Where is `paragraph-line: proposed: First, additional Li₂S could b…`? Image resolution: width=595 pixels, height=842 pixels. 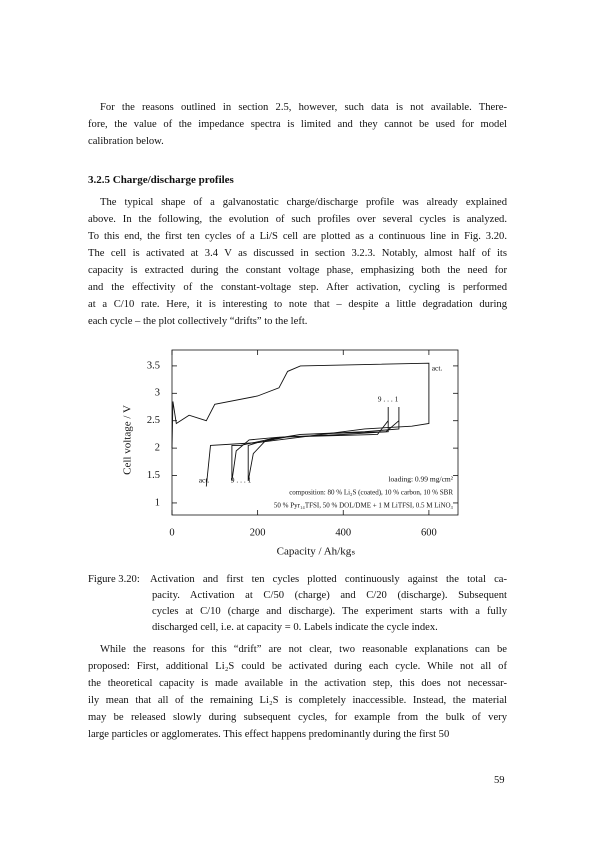 paragraph-line: proposed: First, additional Li₂S could b… is located at coordinates (297, 666).